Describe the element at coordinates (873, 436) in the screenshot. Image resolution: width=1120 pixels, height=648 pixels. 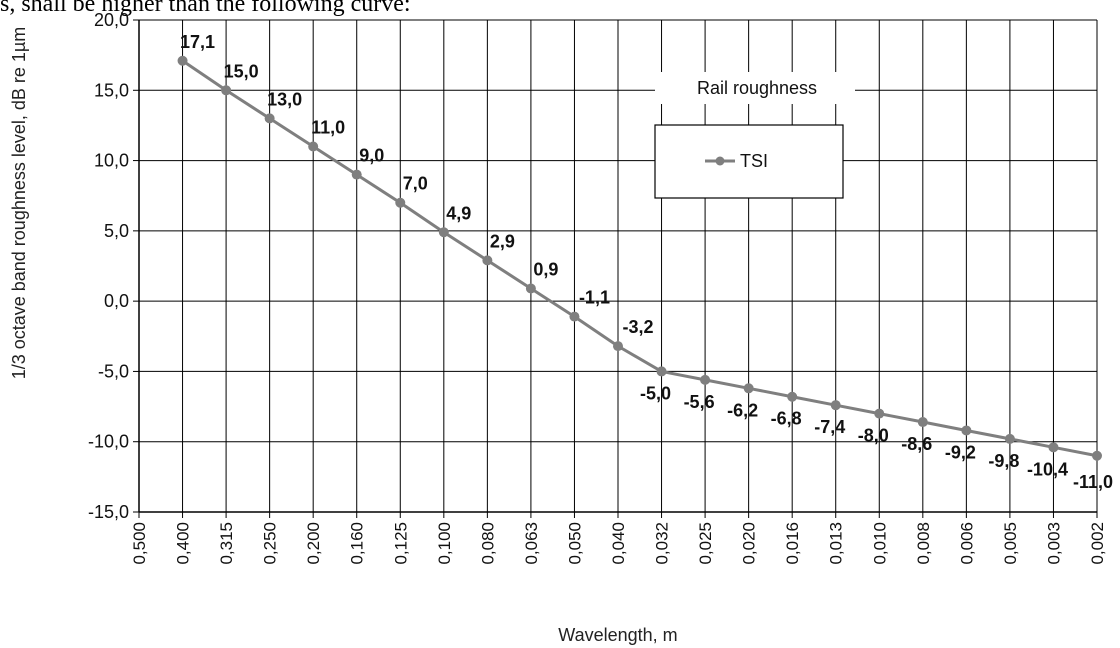
I see `data-label: -8,0` at that location.